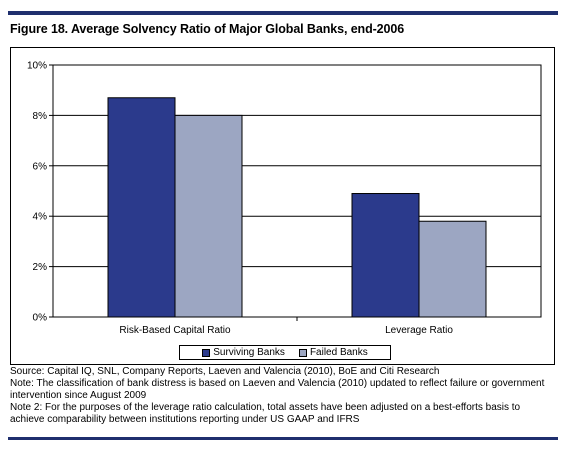 The height and width of the screenshot is (451, 565). I want to click on legend-item-surviving: Surviving Banks, so click(243, 352).